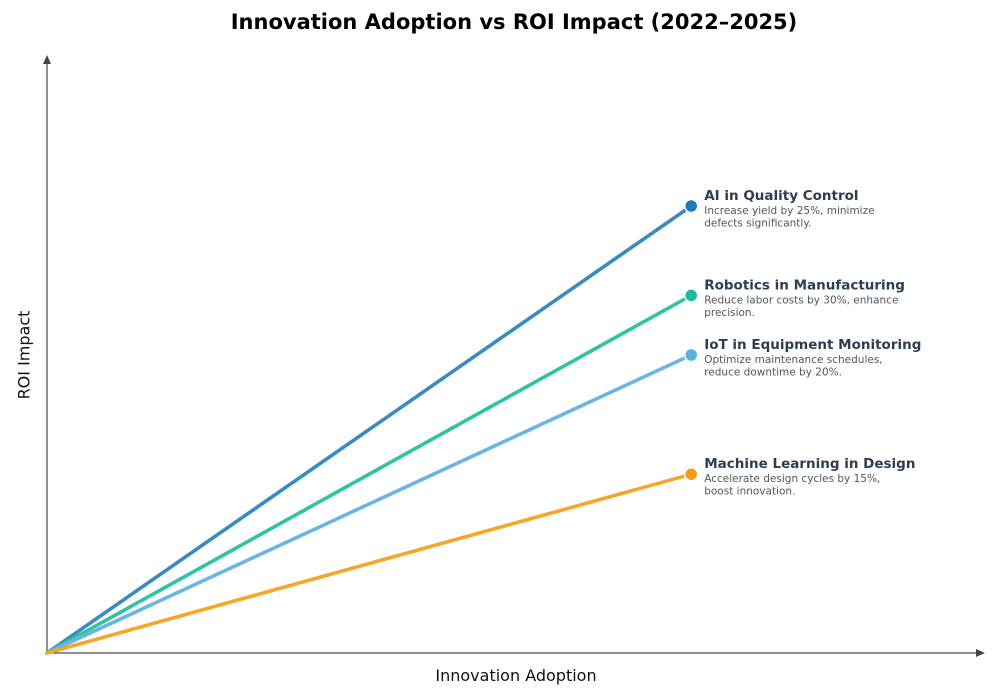  What do you see at coordinates (781, 196) in the screenshot?
I see `series-label: AI in Quality Control` at bounding box center [781, 196].